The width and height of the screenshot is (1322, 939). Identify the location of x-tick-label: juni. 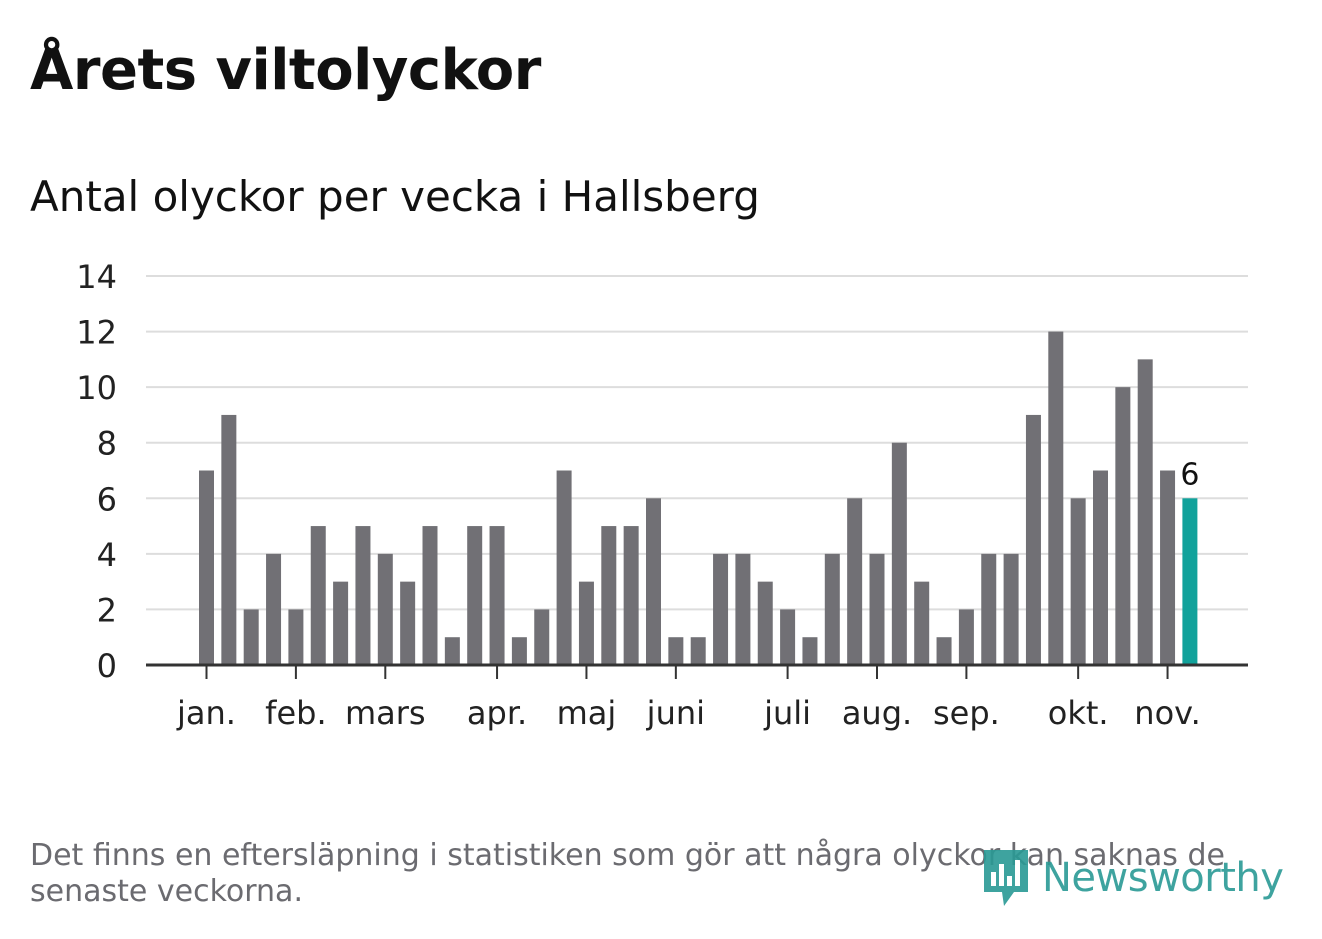
(675, 713).